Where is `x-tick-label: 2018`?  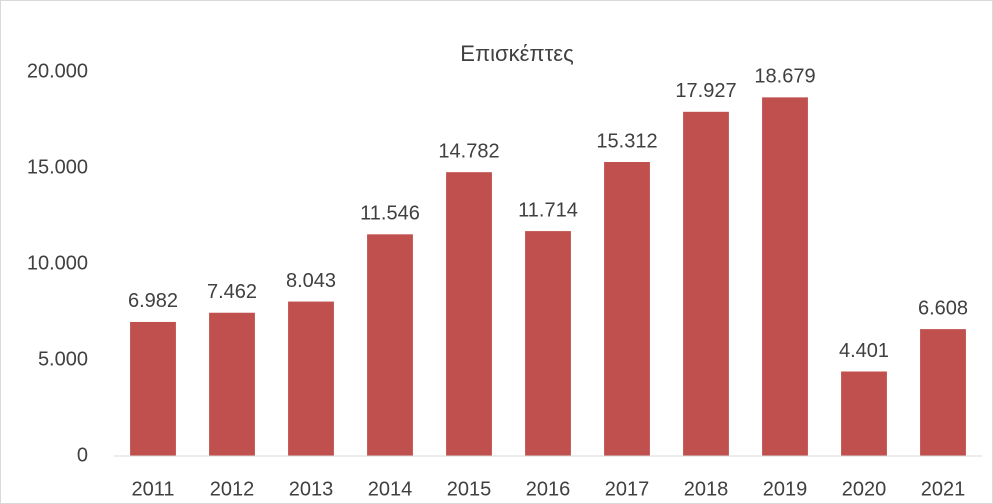 x-tick-label: 2018 is located at coordinates (706, 489).